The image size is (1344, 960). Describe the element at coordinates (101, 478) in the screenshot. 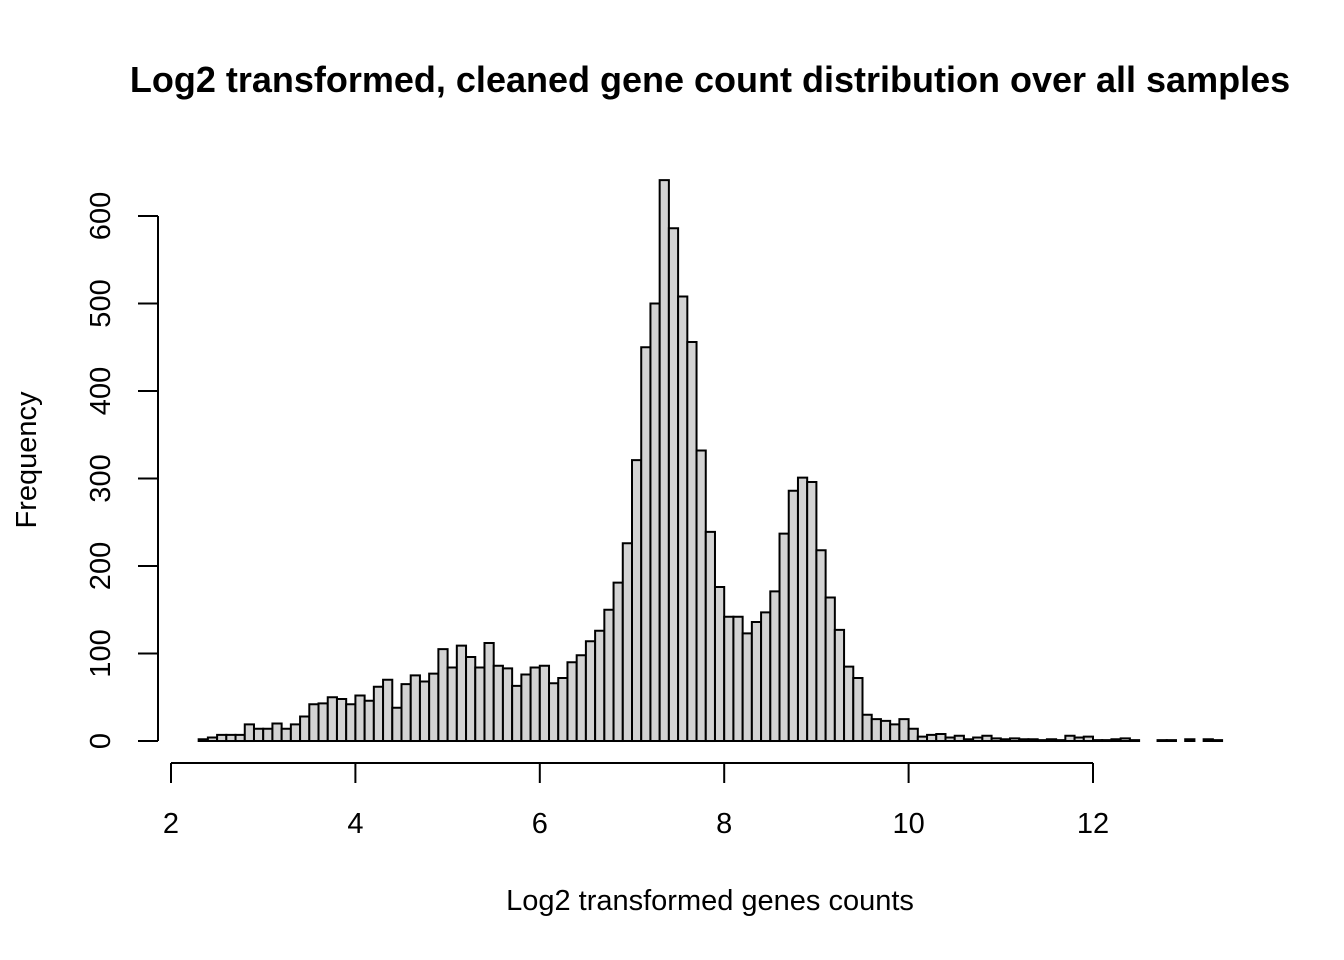

I see `y-tick-label: 300` at that location.